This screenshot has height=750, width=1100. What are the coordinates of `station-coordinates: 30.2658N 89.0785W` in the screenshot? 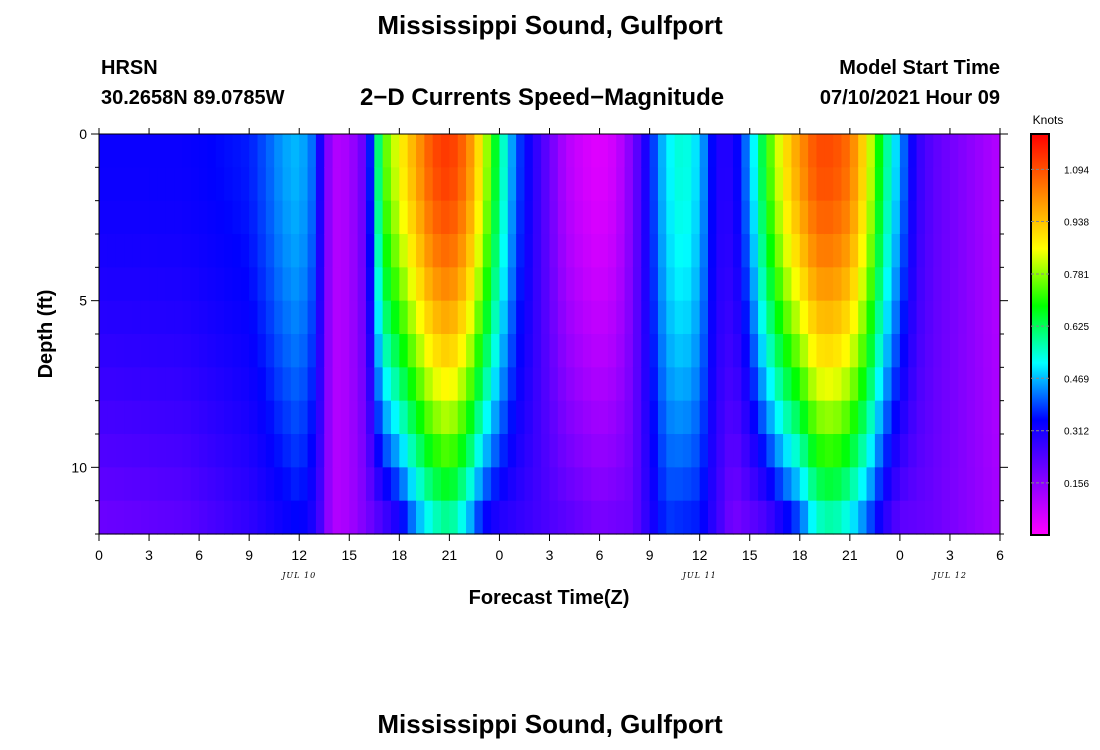 It's located at (193, 98).